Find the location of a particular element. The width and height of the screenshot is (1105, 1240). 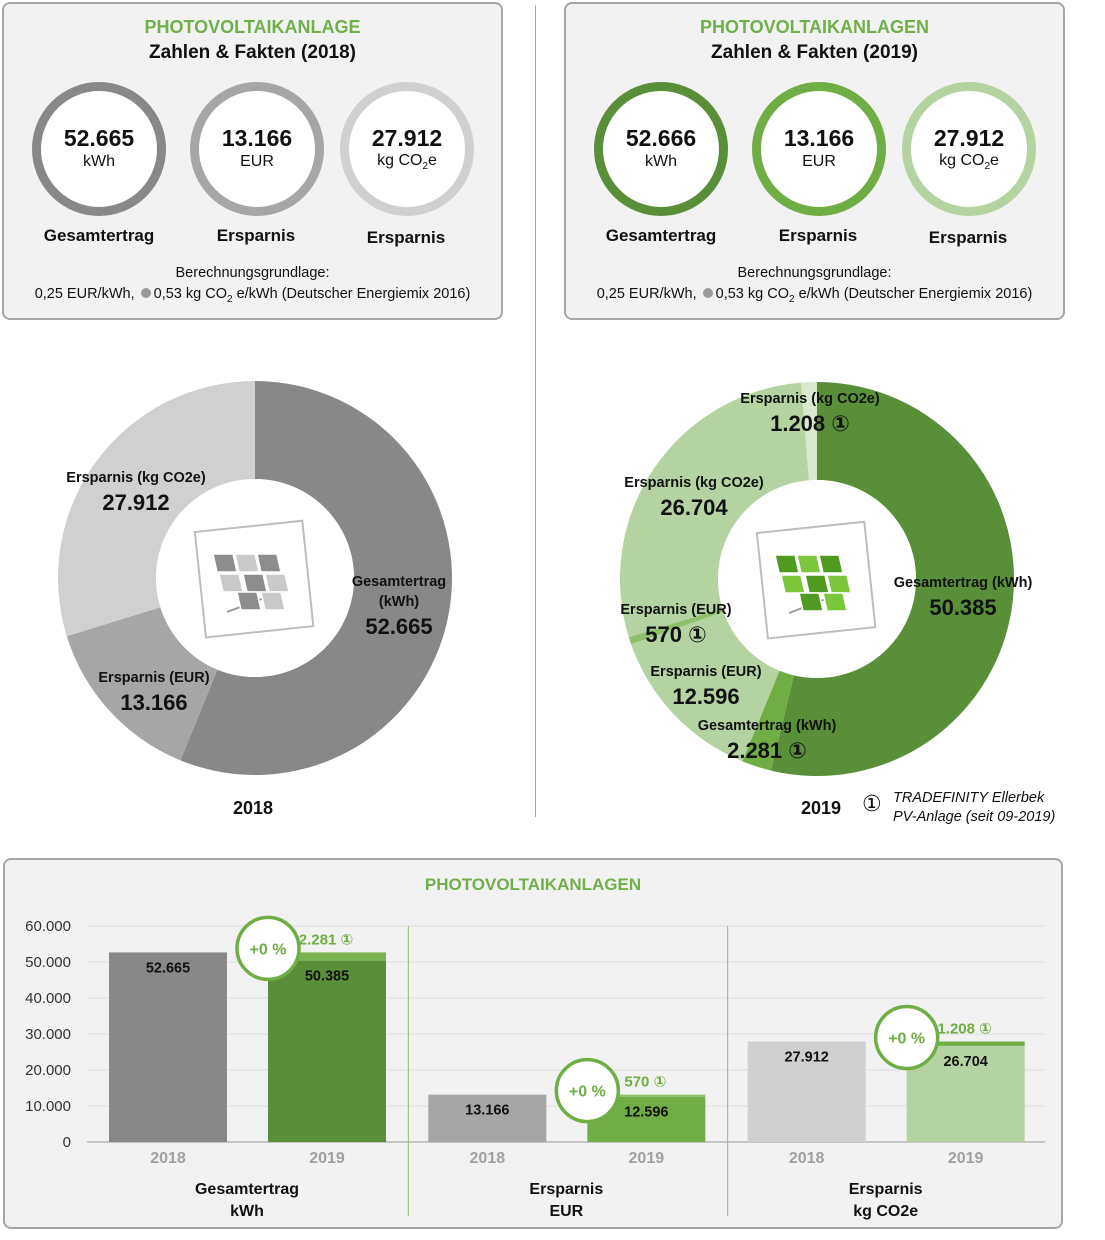

bar-top-label: 570 ① is located at coordinates (645, 1082).